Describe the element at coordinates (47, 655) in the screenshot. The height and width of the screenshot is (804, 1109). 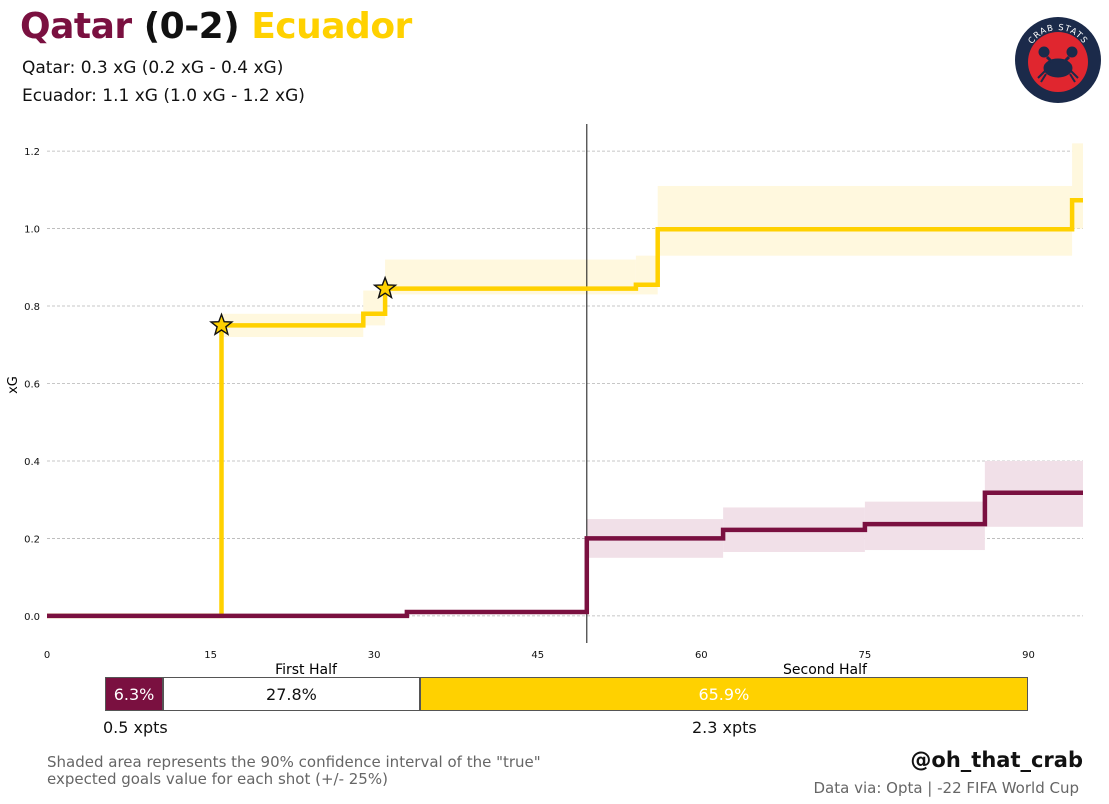
I see `x-tick-label: 0` at that location.